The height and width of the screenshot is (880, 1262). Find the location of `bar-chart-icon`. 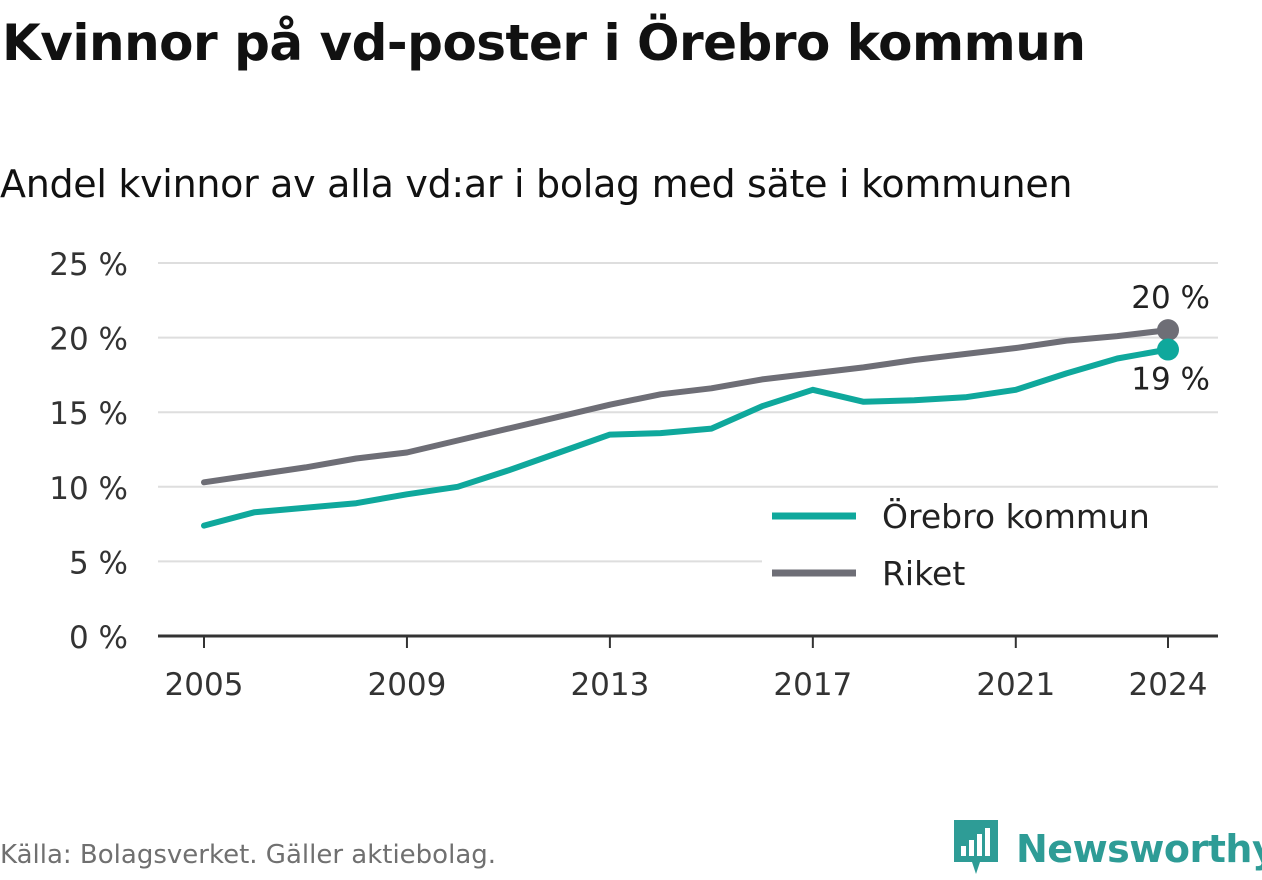

bar-chart-icon is located at coordinates (976, 847).